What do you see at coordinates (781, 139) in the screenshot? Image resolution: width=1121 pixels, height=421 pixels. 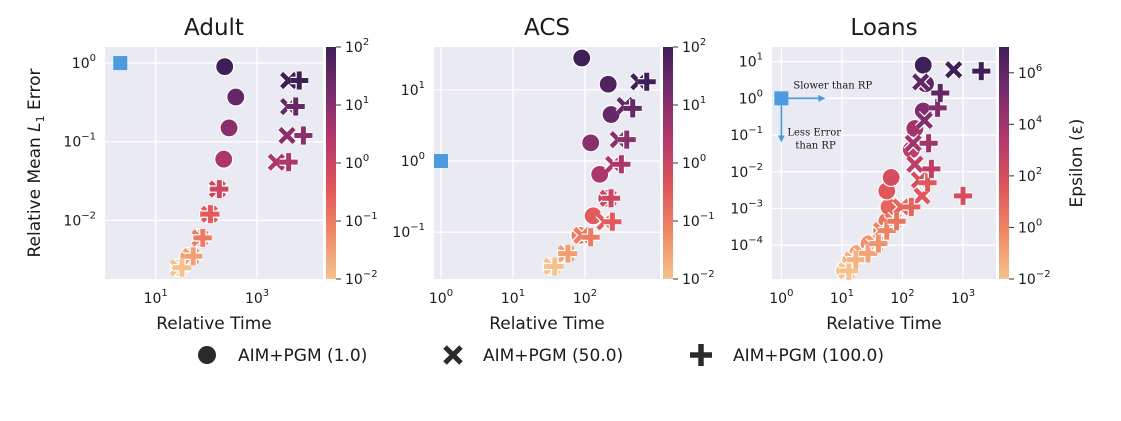 I see `annotation-arrowhead-down` at bounding box center [781, 139].